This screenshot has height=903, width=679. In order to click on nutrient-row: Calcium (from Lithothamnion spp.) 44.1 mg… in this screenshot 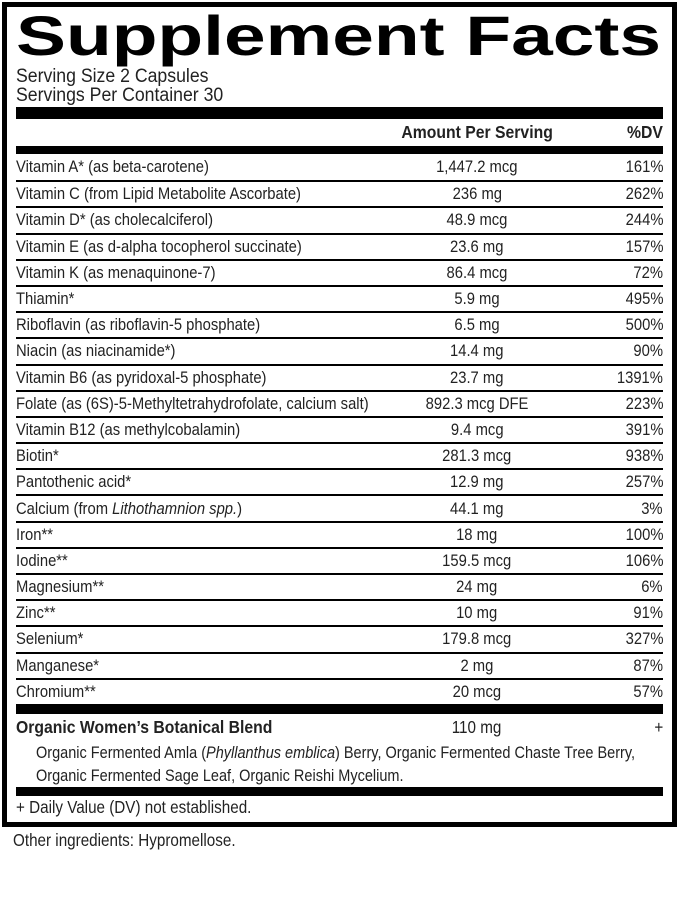, I will do `click(339, 507)`.